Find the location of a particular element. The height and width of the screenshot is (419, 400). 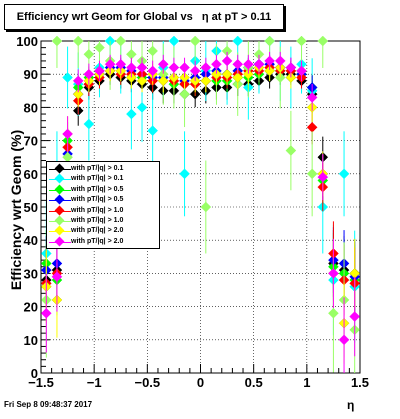

y-tick-label: 100 is located at coordinates (27, 41).